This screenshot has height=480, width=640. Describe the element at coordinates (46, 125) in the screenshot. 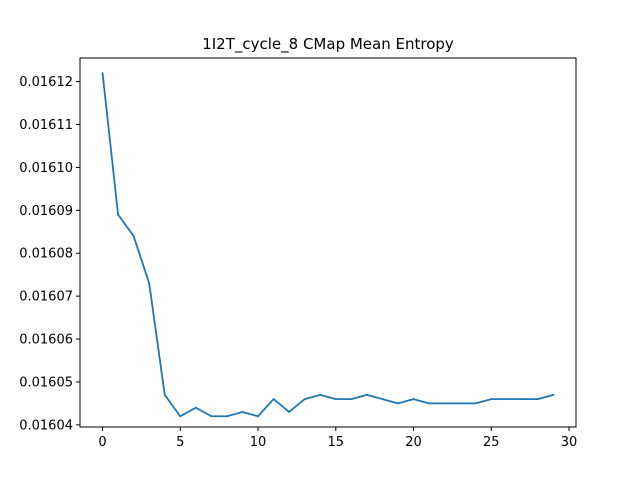

I see `y-tick-label: 0.01611` at that location.